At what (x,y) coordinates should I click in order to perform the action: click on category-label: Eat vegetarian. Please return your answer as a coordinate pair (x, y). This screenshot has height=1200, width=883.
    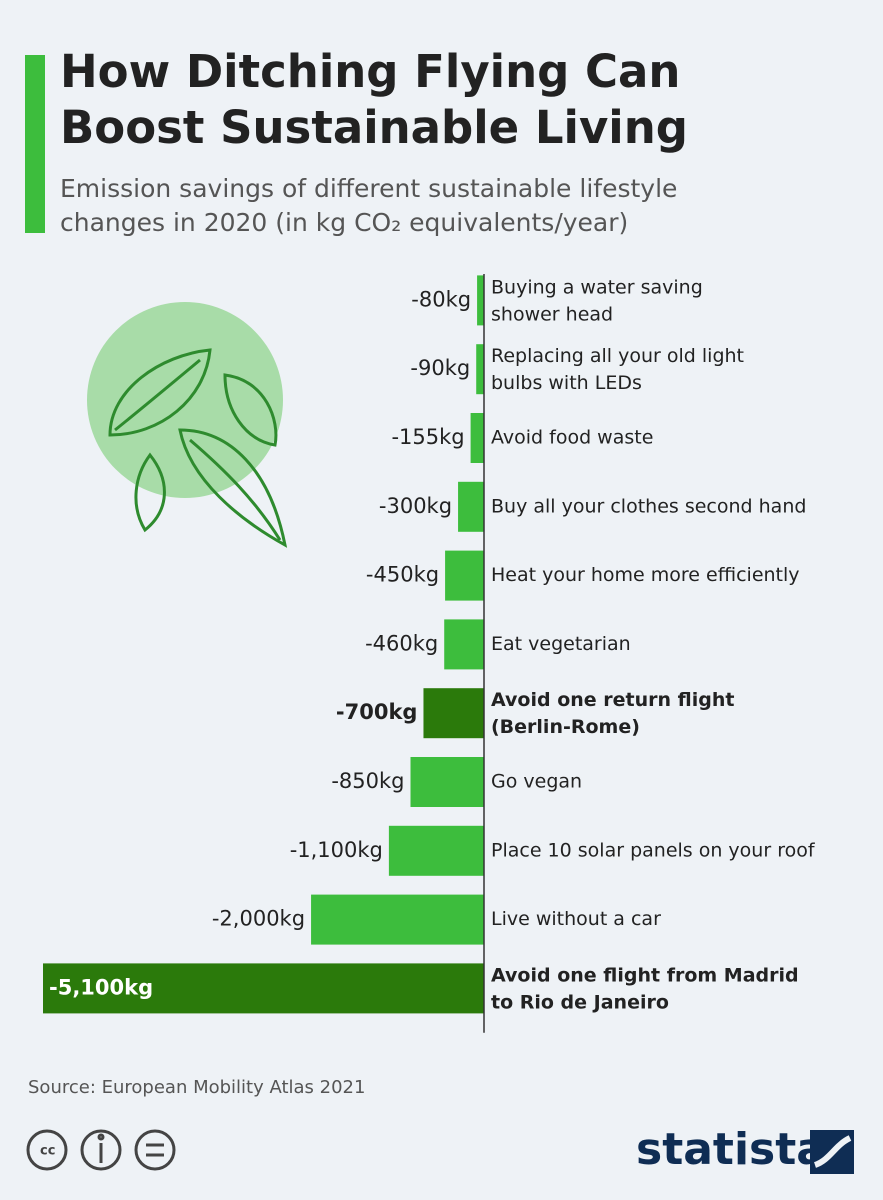
    Looking at the image, I should click on (561, 644).